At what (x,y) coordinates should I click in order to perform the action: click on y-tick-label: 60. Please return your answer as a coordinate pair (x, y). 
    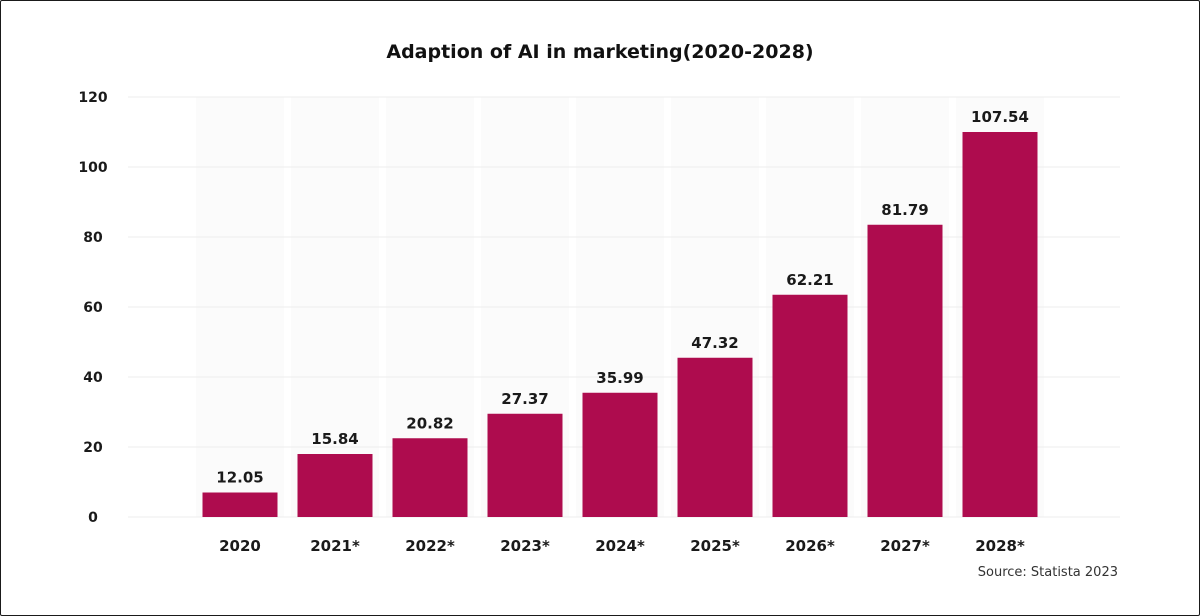
    Looking at the image, I should click on (93, 308).